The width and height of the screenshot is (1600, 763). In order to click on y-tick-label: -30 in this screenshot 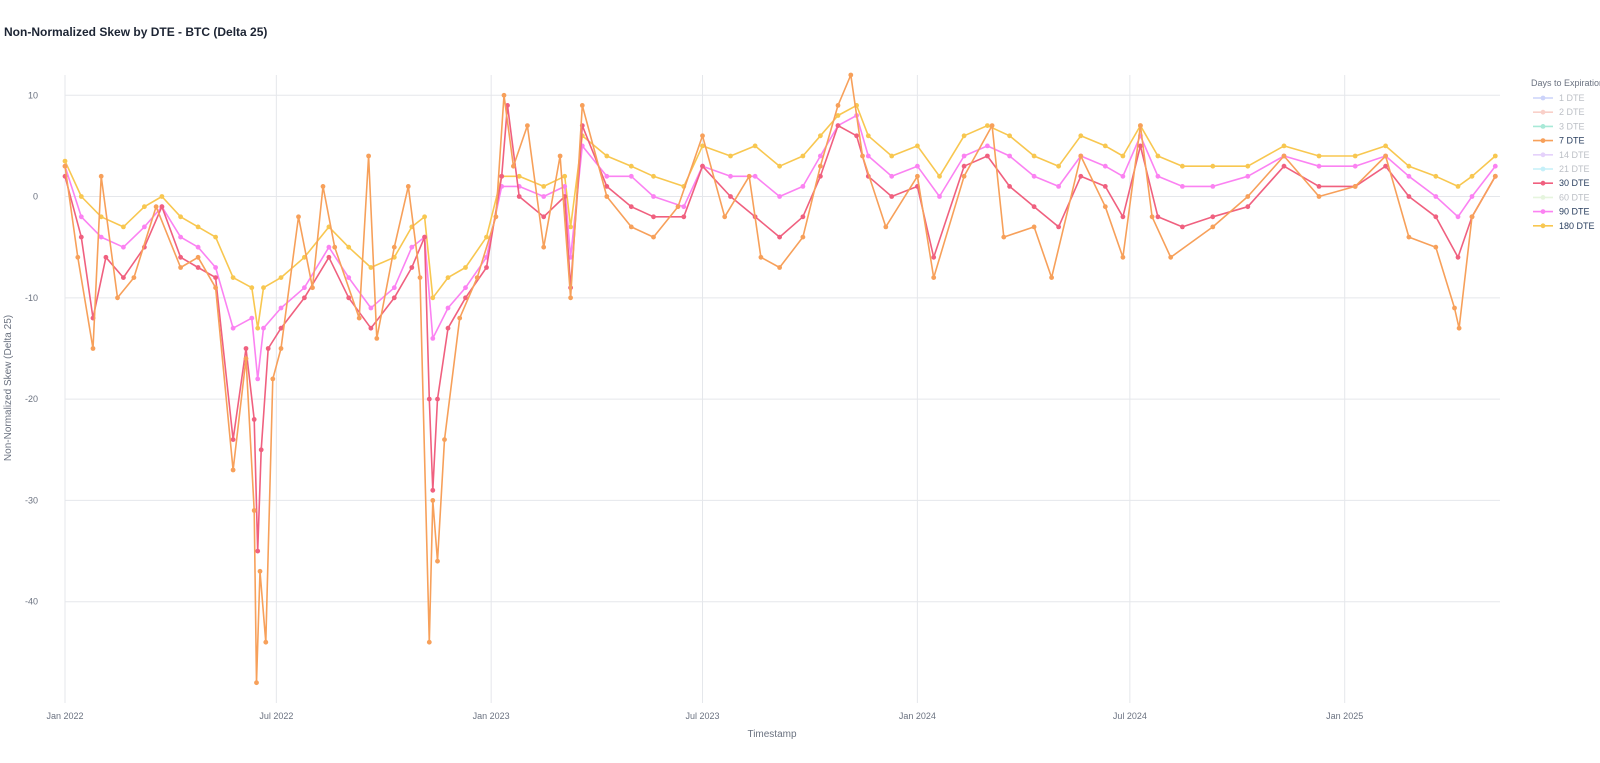, I will do `click(31, 500)`.